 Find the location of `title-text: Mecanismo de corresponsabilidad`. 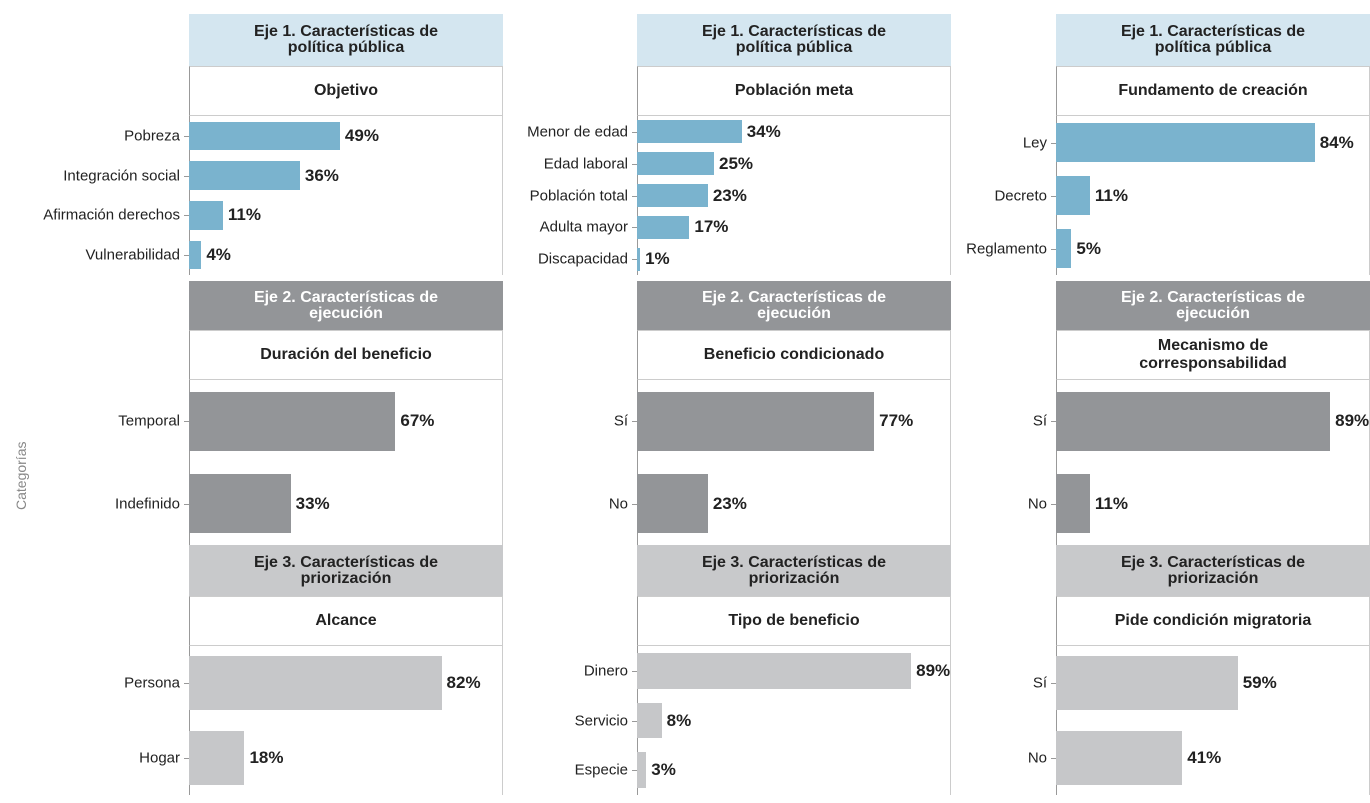

title-text: Mecanismo de corresponsabilidad is located at coordinates (1213, 354).